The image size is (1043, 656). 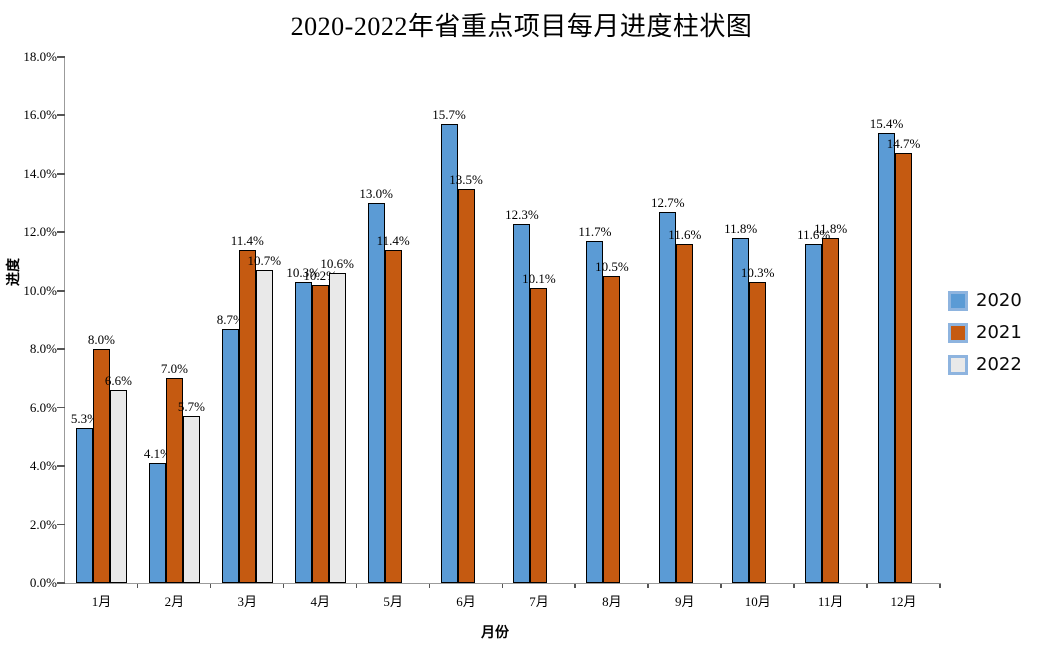 I want to click on y-tick-label: 12.0%, so click(x=40, y=232).